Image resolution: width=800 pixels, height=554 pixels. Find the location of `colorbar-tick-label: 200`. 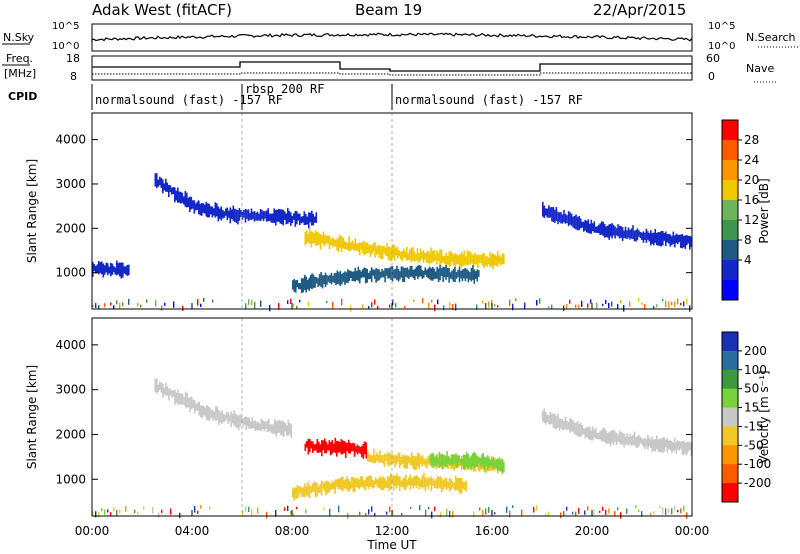

colorbar-tick-label: 200 is located at coordinates (755, 351).